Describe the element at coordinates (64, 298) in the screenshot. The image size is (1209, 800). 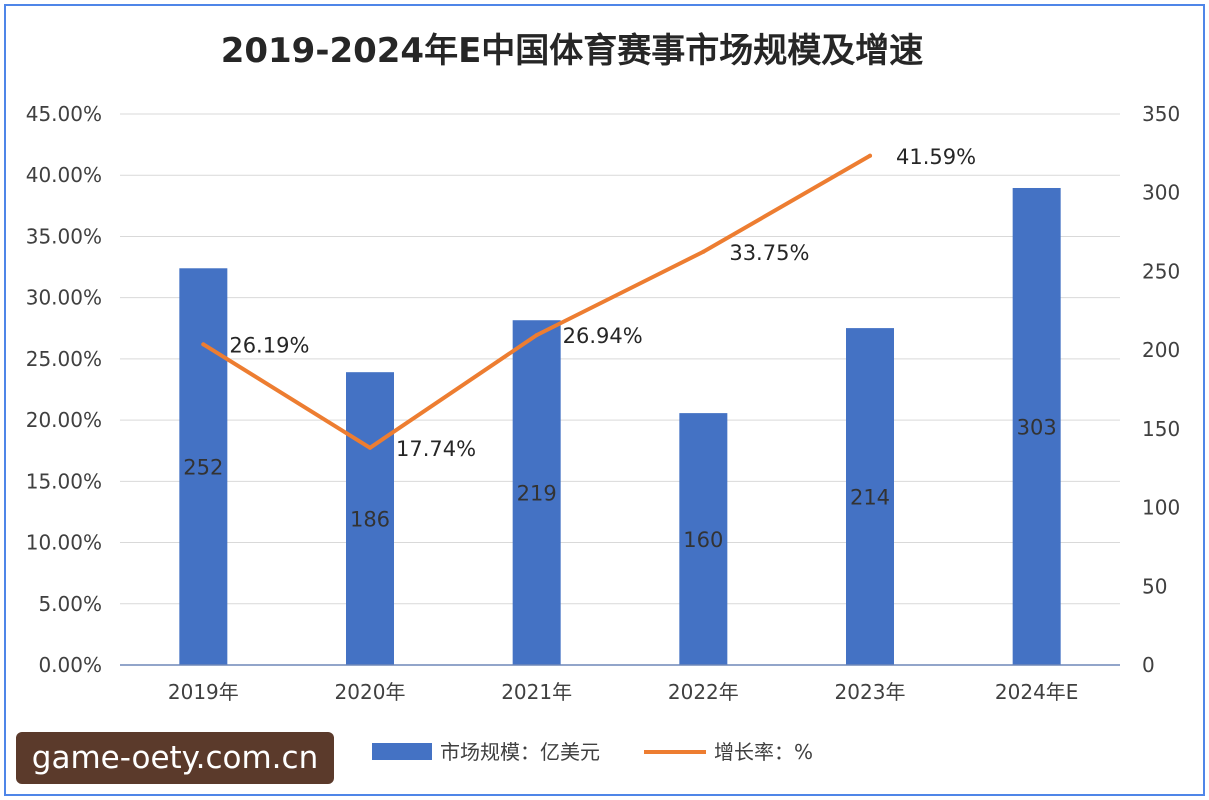
I see `y-left-tick-label: 30.00%` at that location.